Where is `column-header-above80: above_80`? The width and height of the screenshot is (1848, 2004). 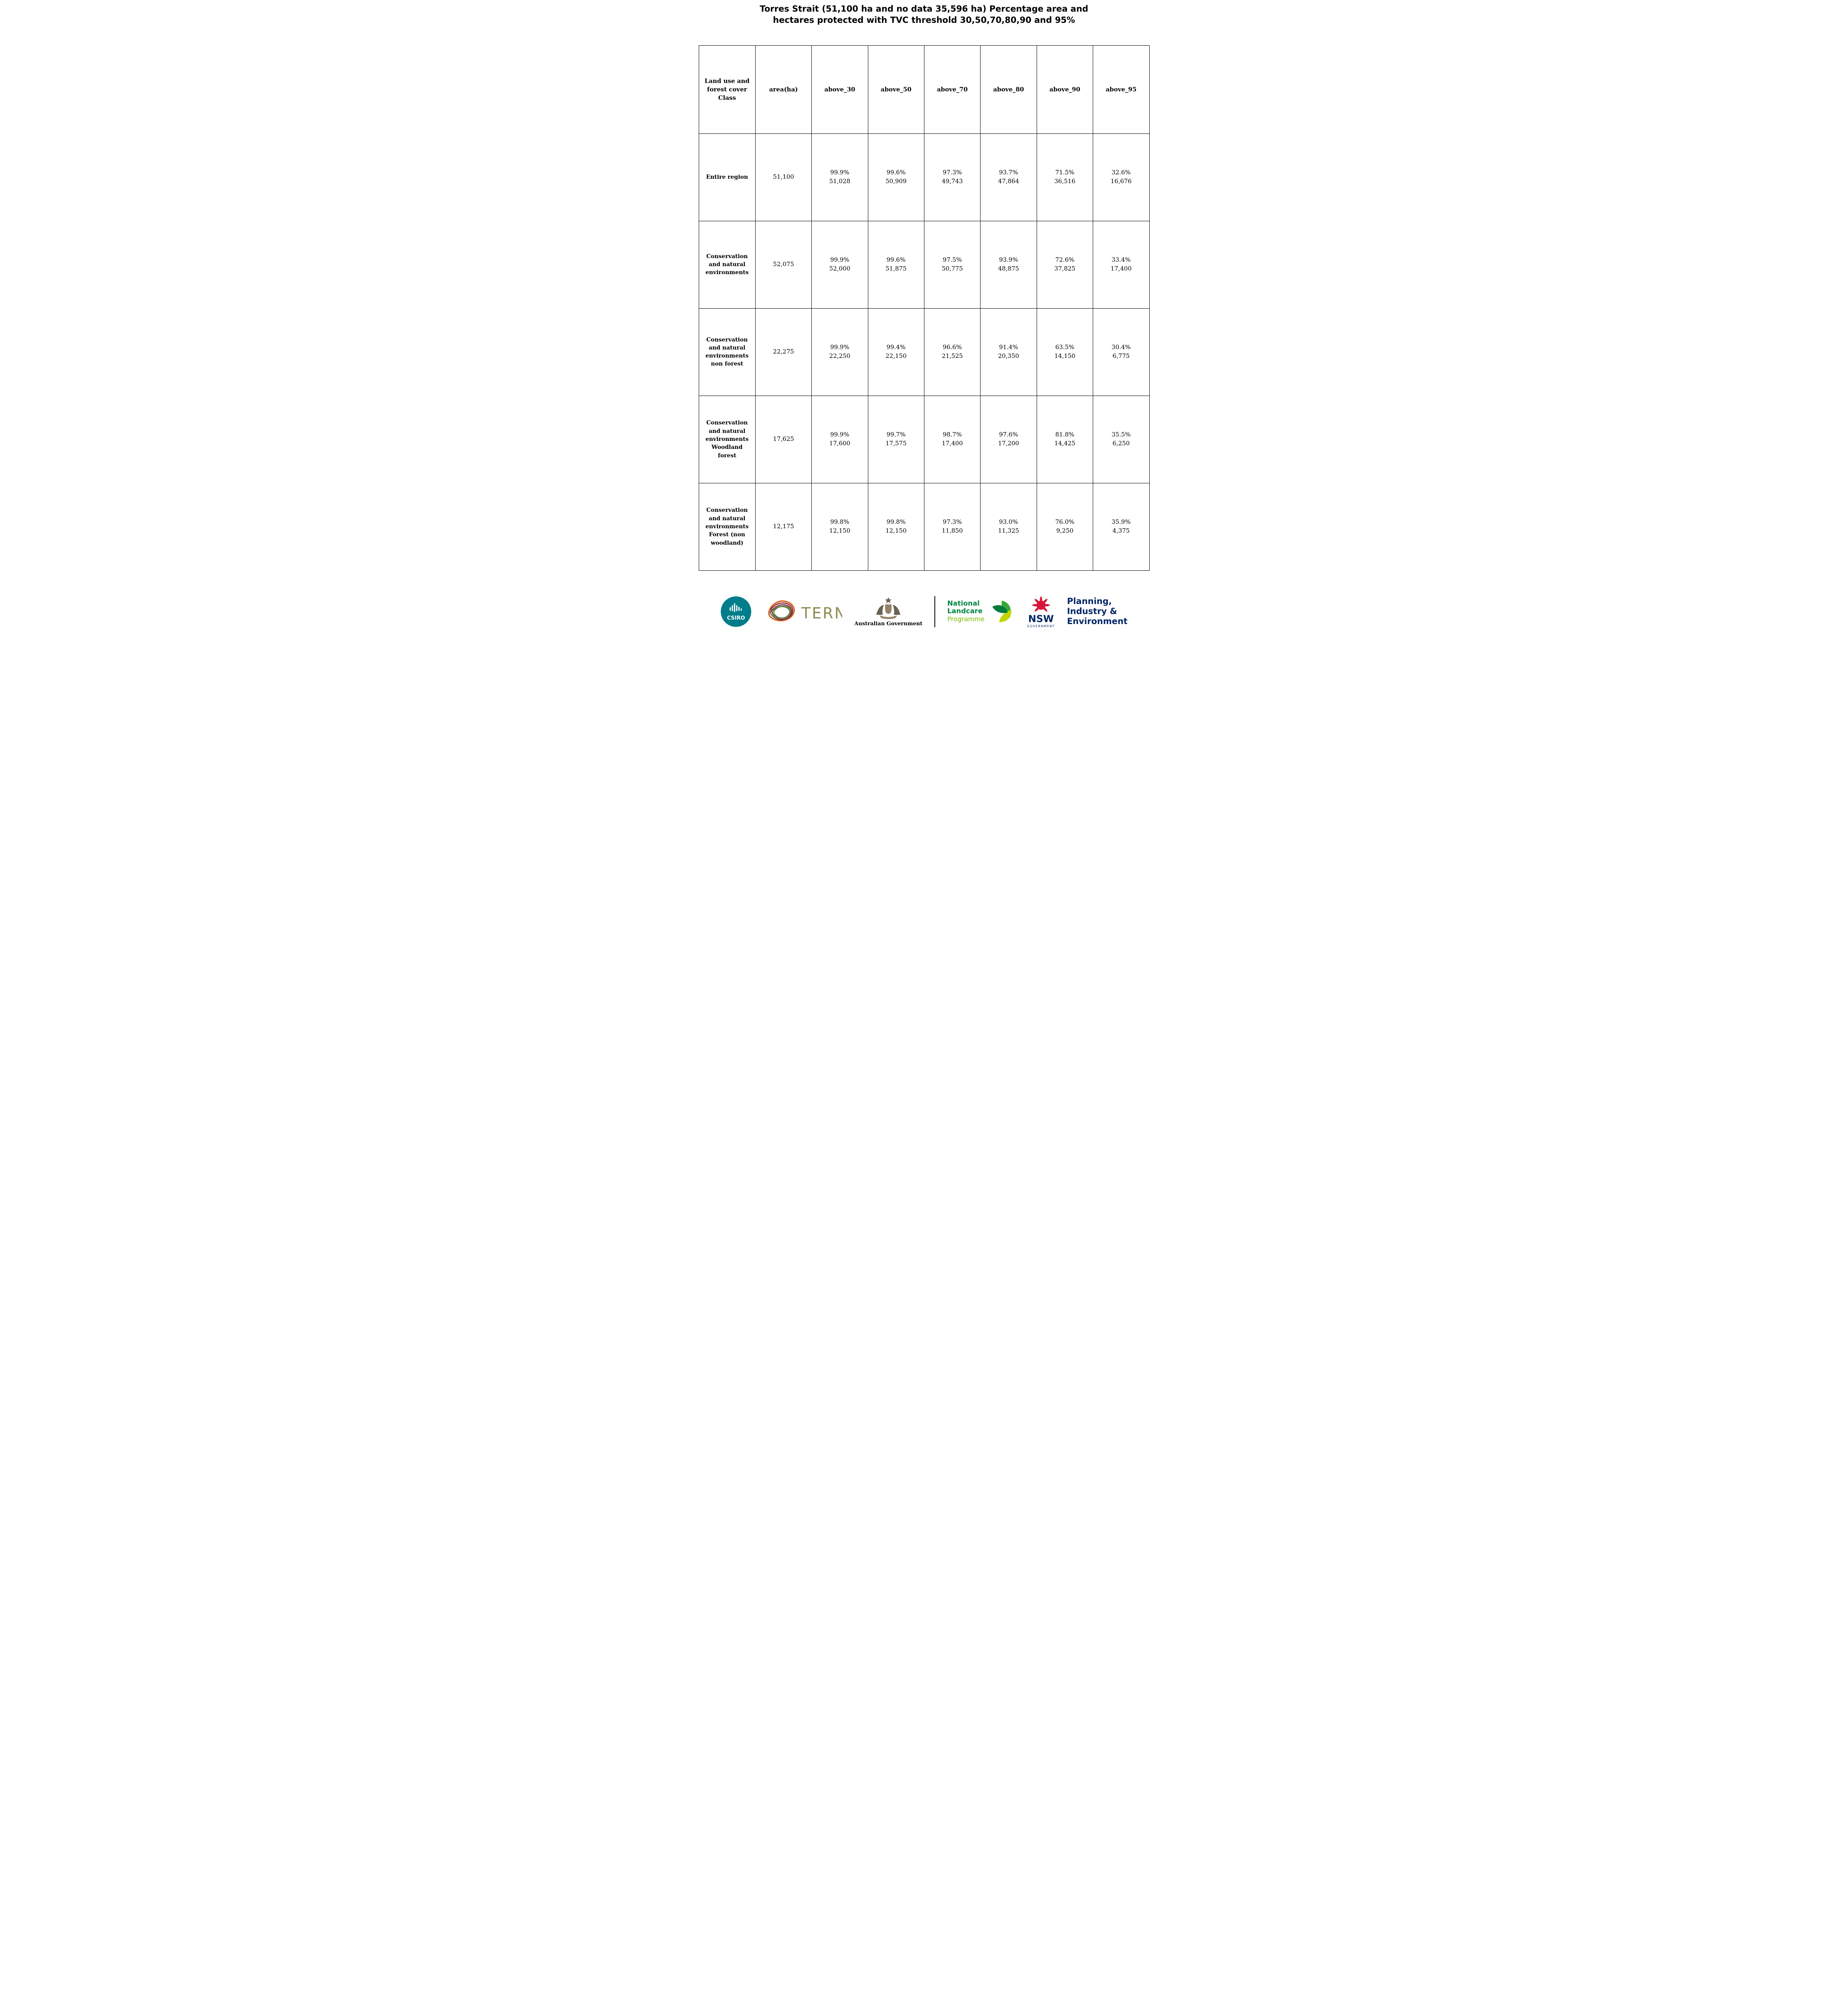
column-header-above80: above_80 is located at coordinates (1008, 89).